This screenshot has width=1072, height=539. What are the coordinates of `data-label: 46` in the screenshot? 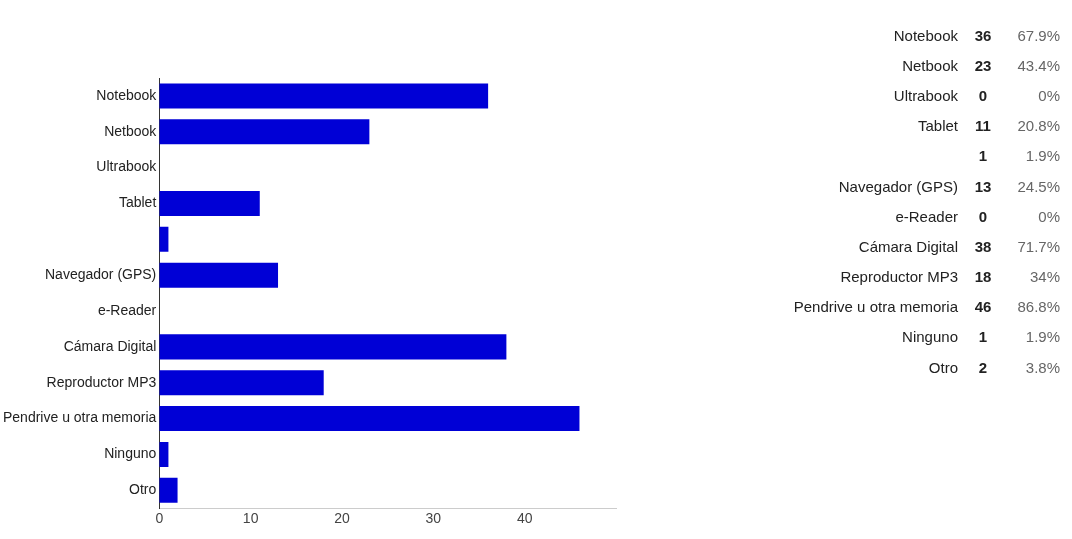 It's located at (983, 307).